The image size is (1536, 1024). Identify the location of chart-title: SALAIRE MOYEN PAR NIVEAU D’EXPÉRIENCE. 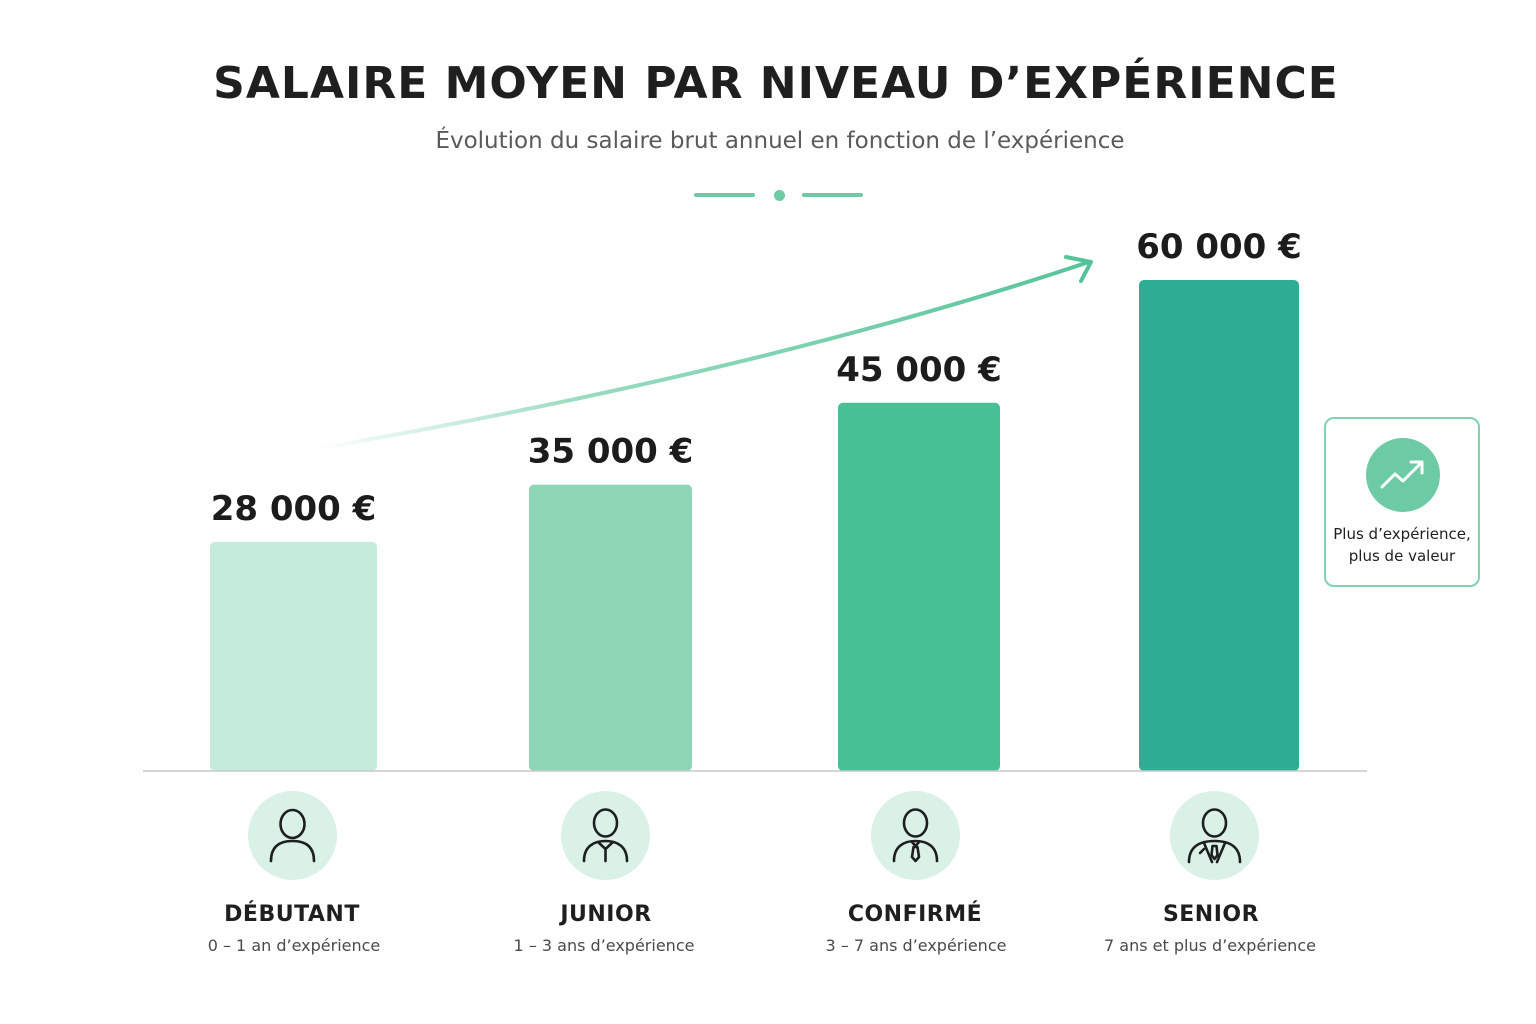
(776, 83).